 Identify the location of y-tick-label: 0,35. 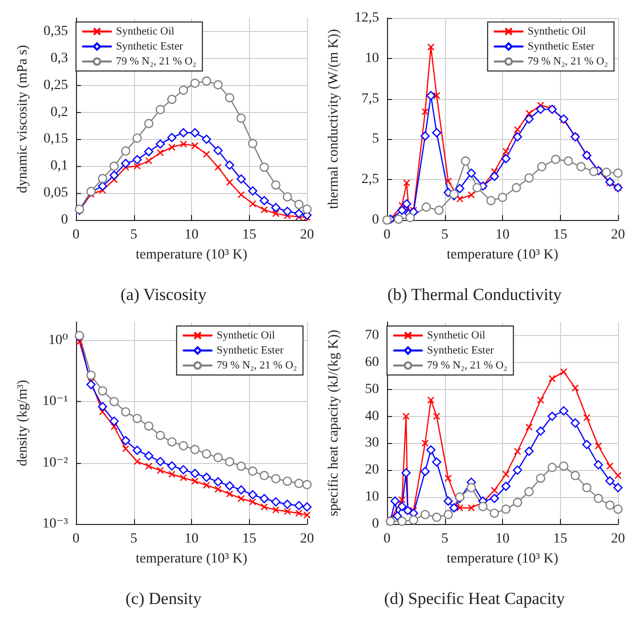
(56, 31).